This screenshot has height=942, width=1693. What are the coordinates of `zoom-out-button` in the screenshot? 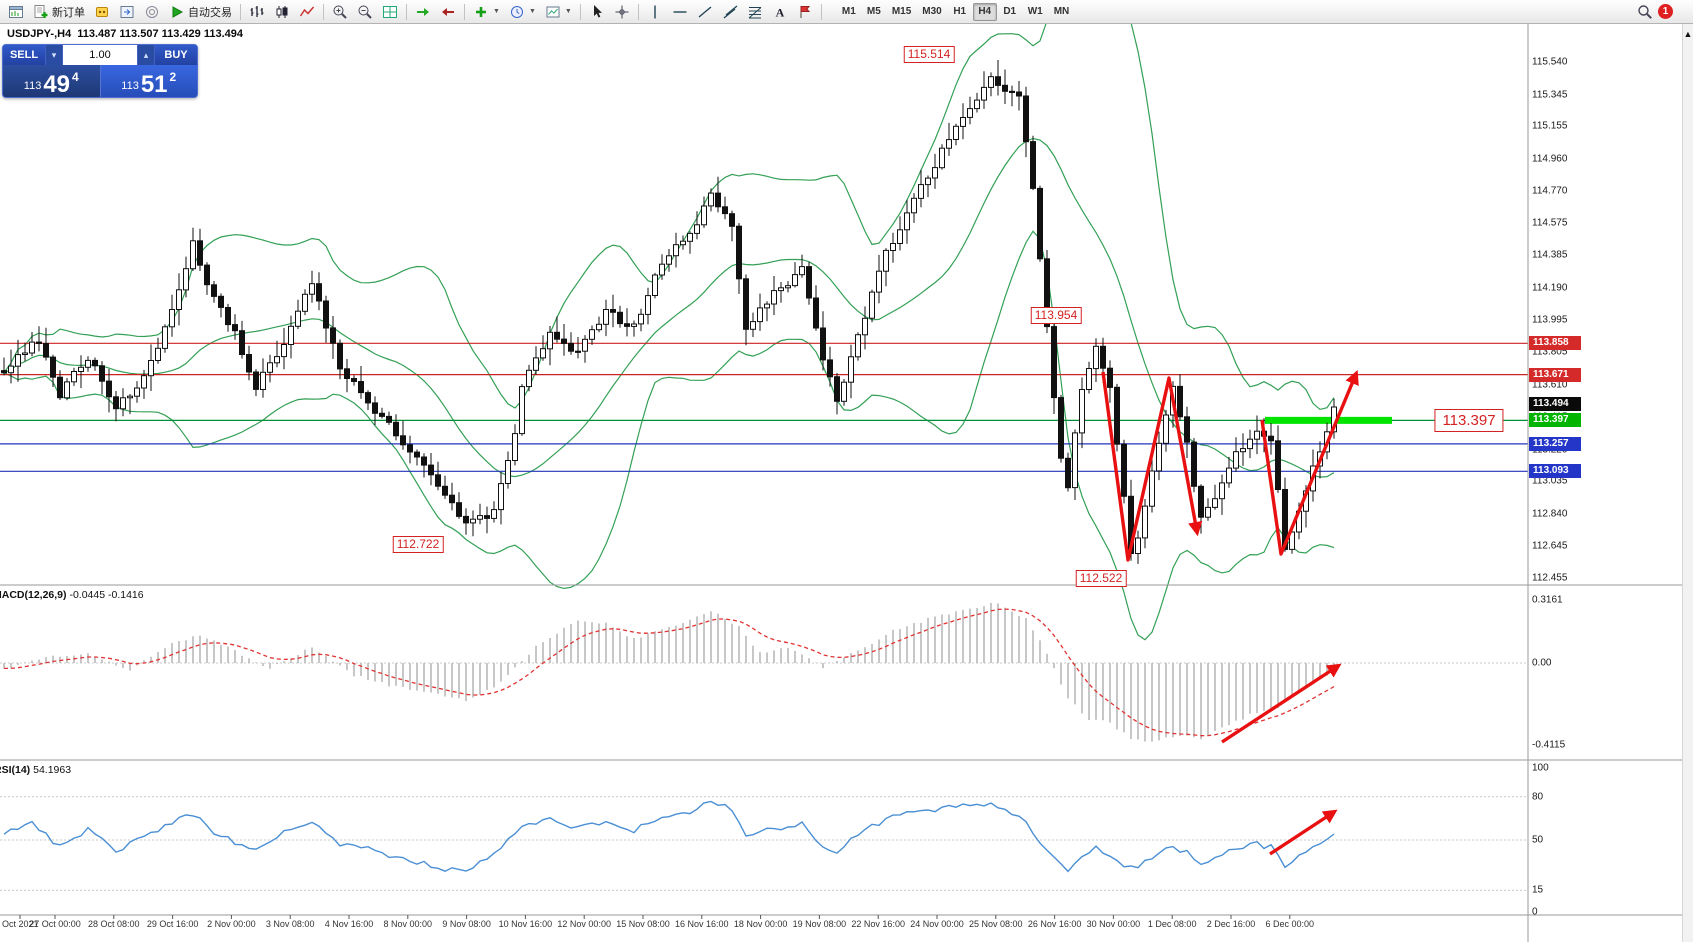 It's located at (365, 12).